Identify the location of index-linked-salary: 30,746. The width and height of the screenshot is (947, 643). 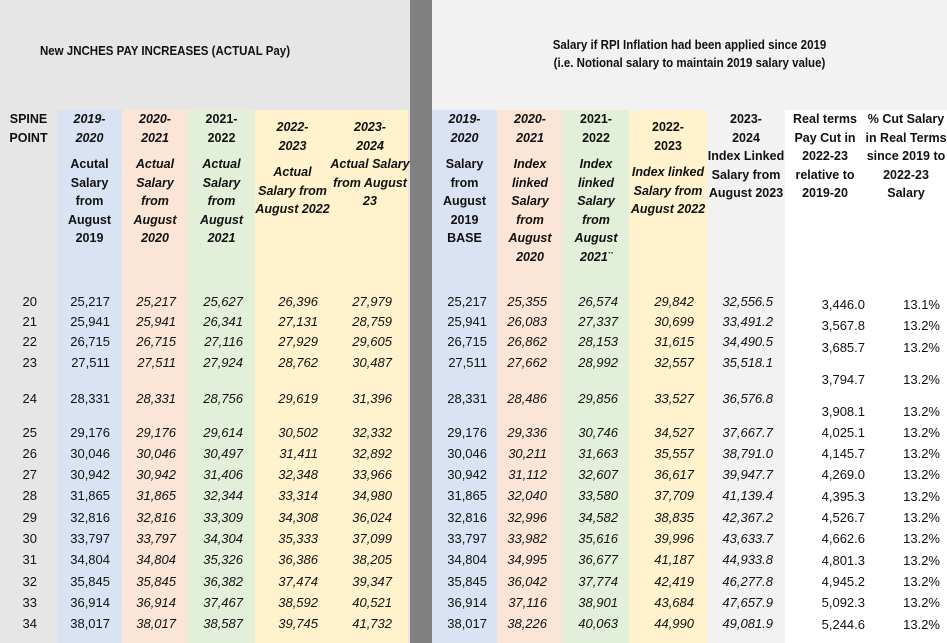
(598, 432).